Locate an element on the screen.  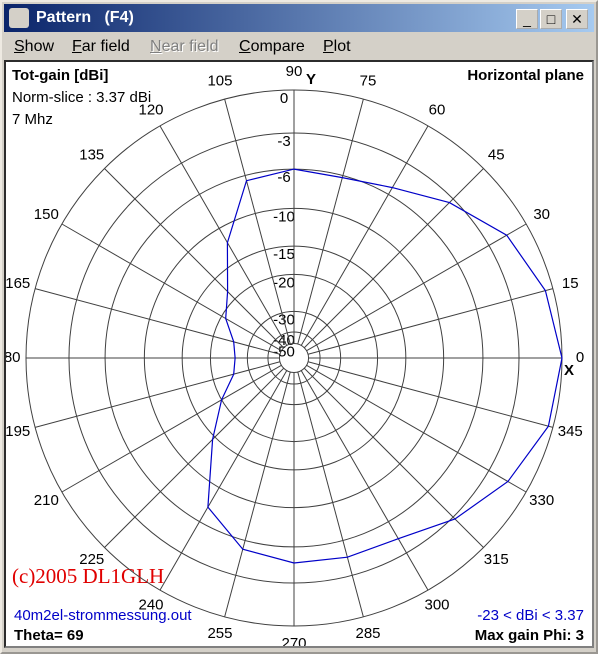
r-tick-label: 0 is located at coordinates (284, 98).